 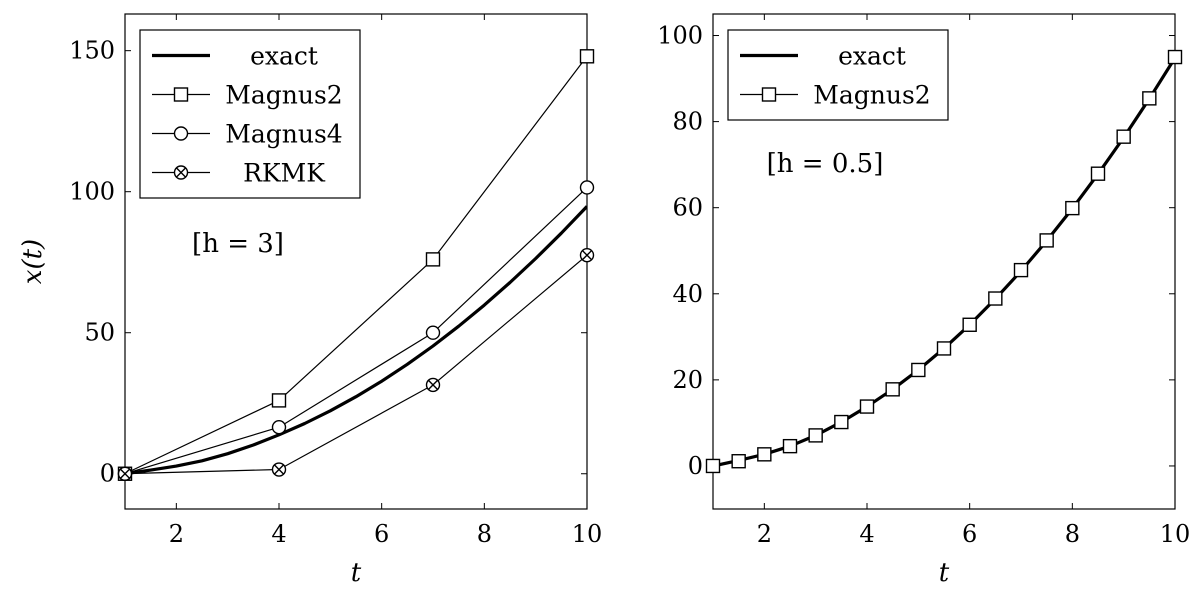 I want to click on chart1-legend-magnus4-label: Magnus4, so click(x=283, y=134).